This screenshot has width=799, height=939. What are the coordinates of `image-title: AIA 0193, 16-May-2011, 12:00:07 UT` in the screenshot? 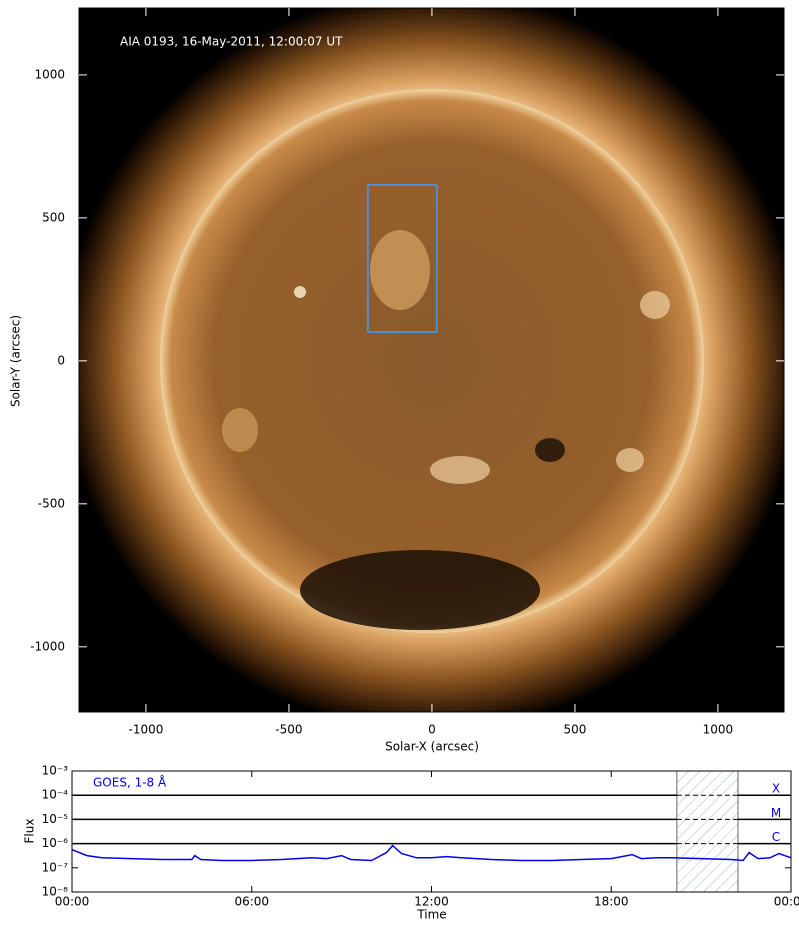 It's located at (231, 42).